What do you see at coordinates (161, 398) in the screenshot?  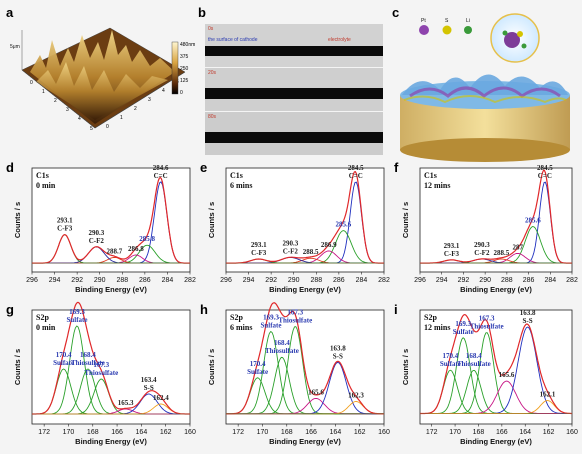 I see `peak-label: 162.4` at bounding box center [161, 398].